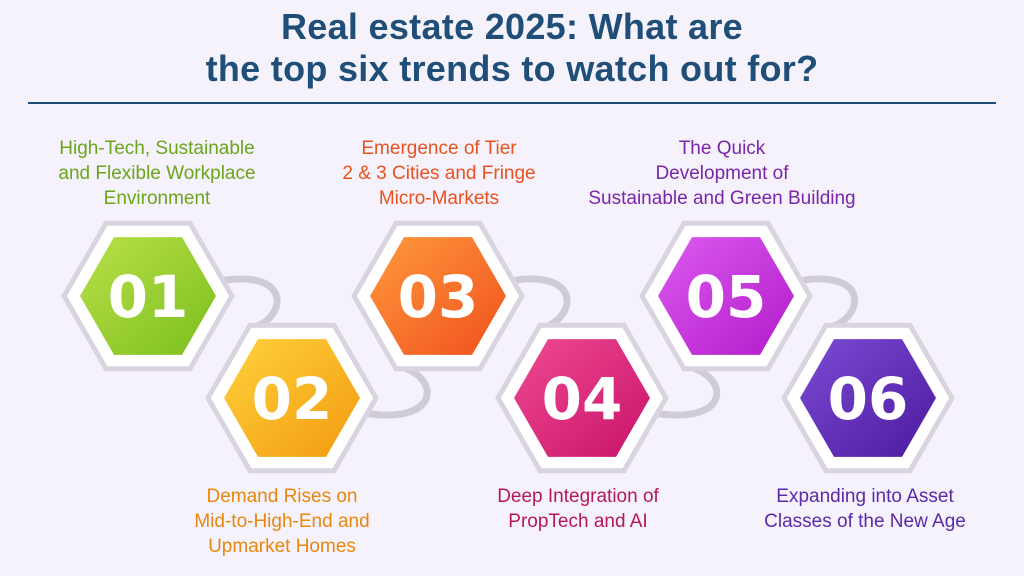 The image size is (1024, 576). I want to click on trend-hexagon-05: 05, so click(726, 296).